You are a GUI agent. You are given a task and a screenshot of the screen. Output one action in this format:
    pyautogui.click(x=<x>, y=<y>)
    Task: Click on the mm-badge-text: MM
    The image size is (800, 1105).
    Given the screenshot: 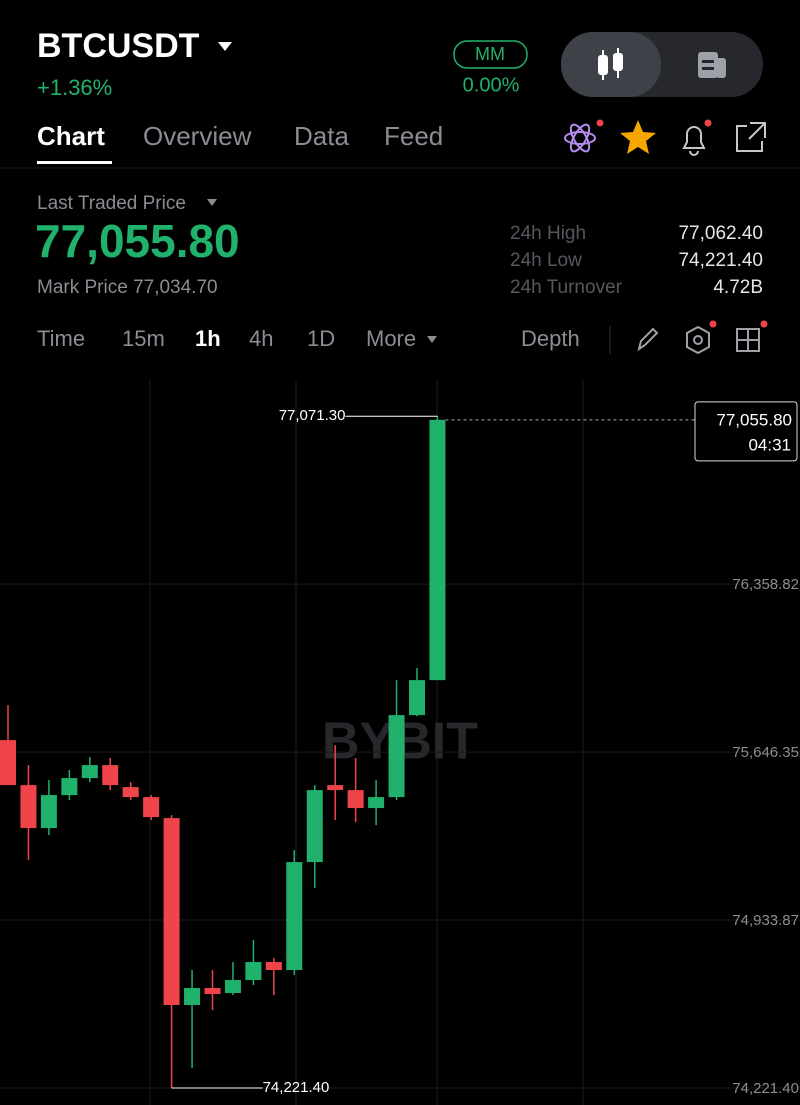 What is the action you would take?
    pyautogui.click(x=490, y=54)
    